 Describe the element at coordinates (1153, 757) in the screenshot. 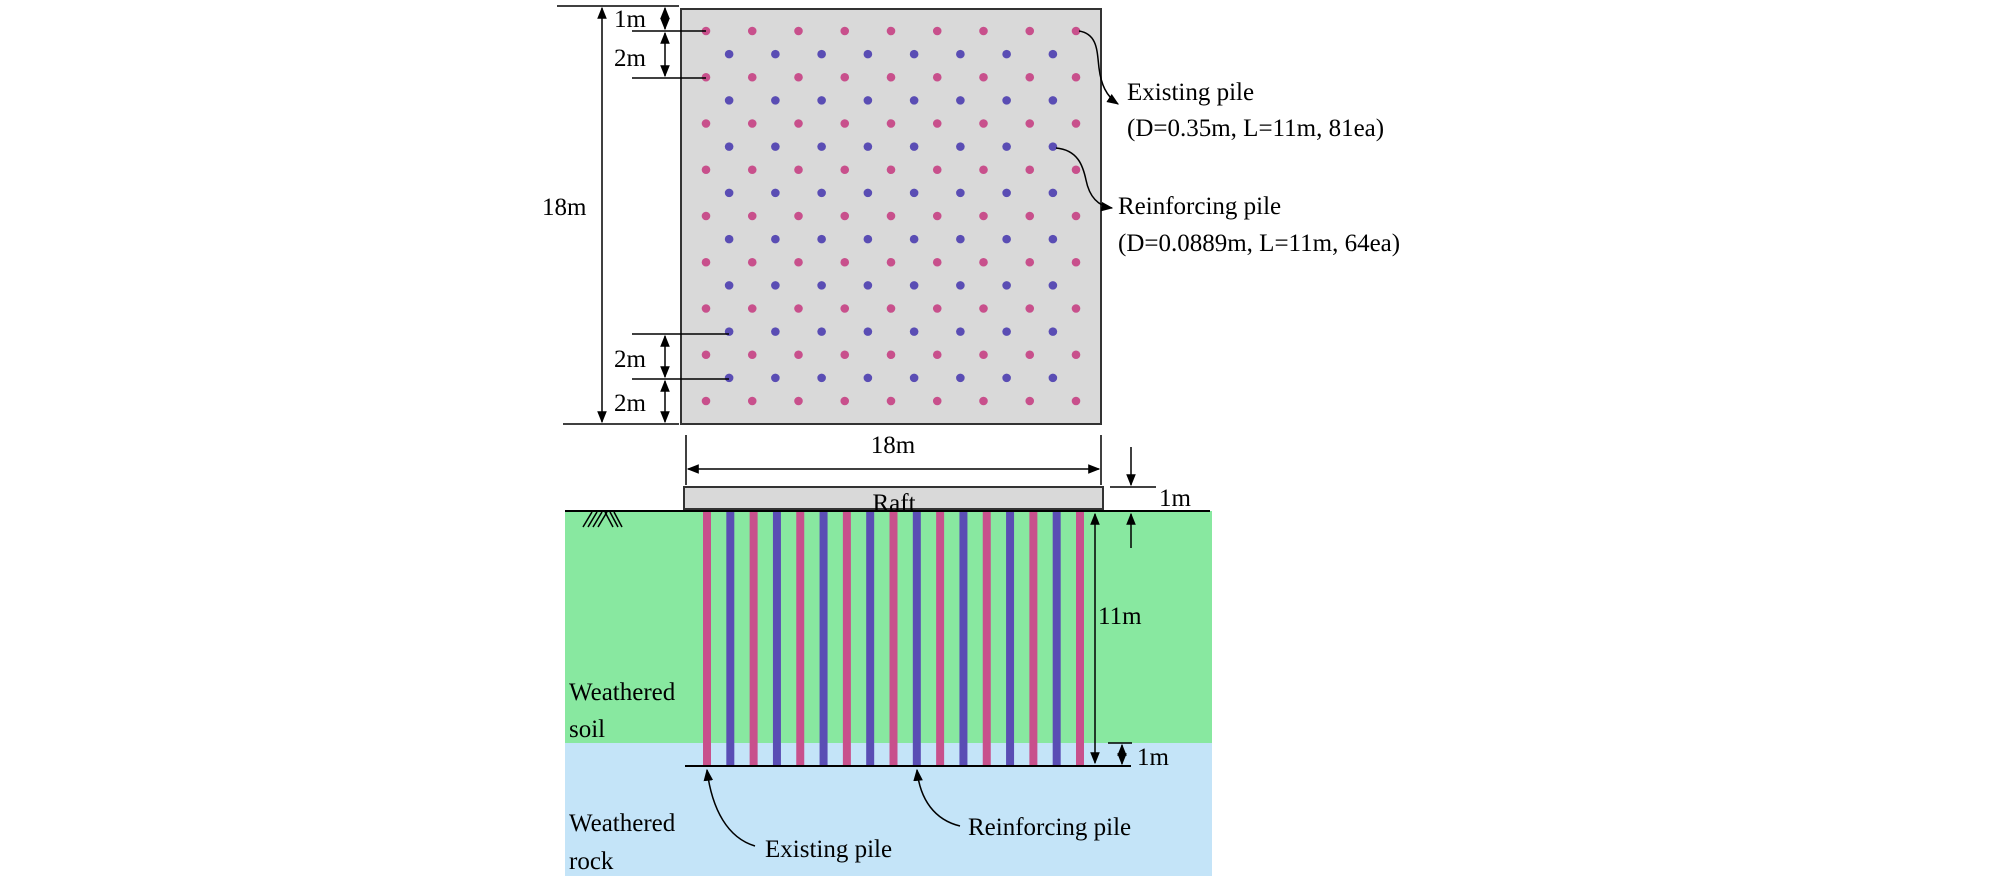

I see `dim-label-embedment-1m: 1m` at that location.